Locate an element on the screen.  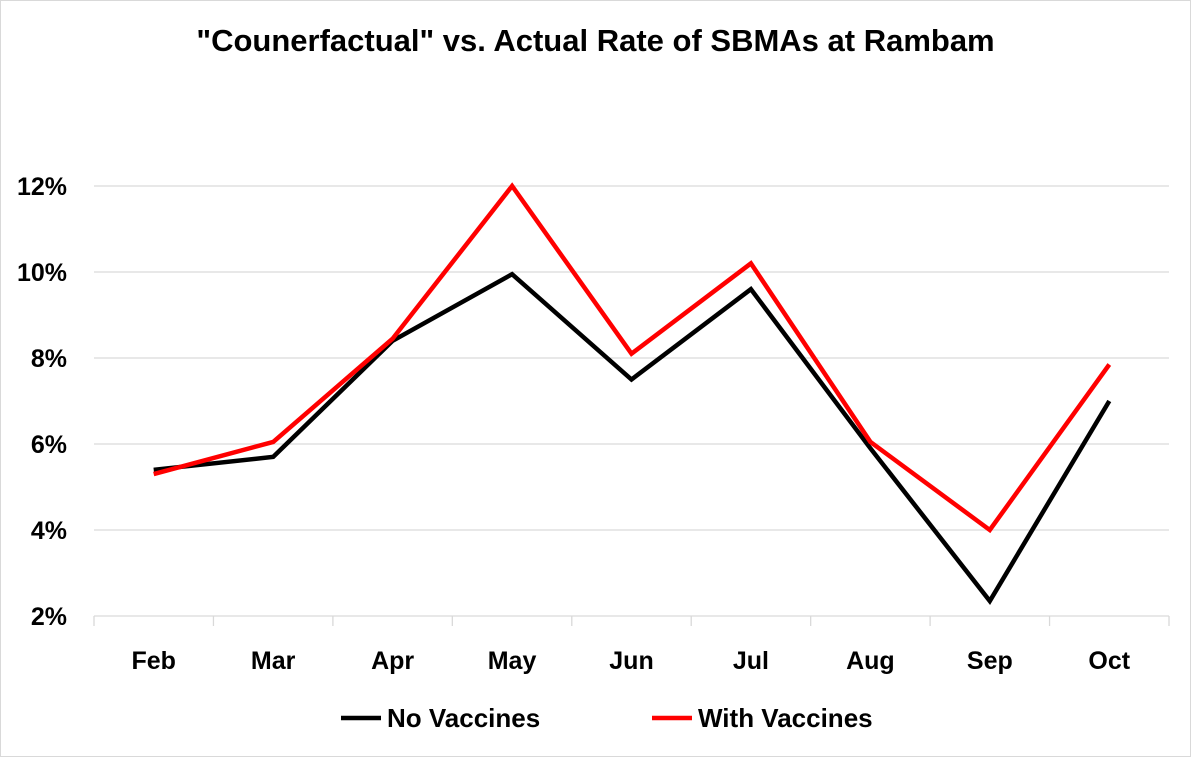
x-tick-label: Jun is located at coordinates (631, 661).